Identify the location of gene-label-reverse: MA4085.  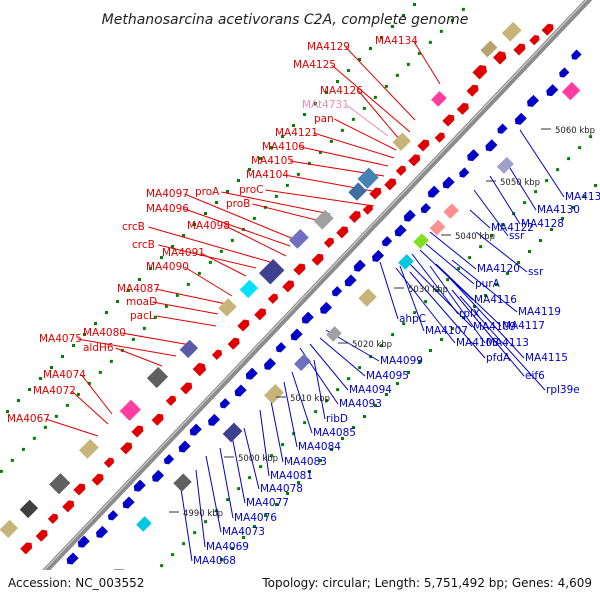
(334, 433).